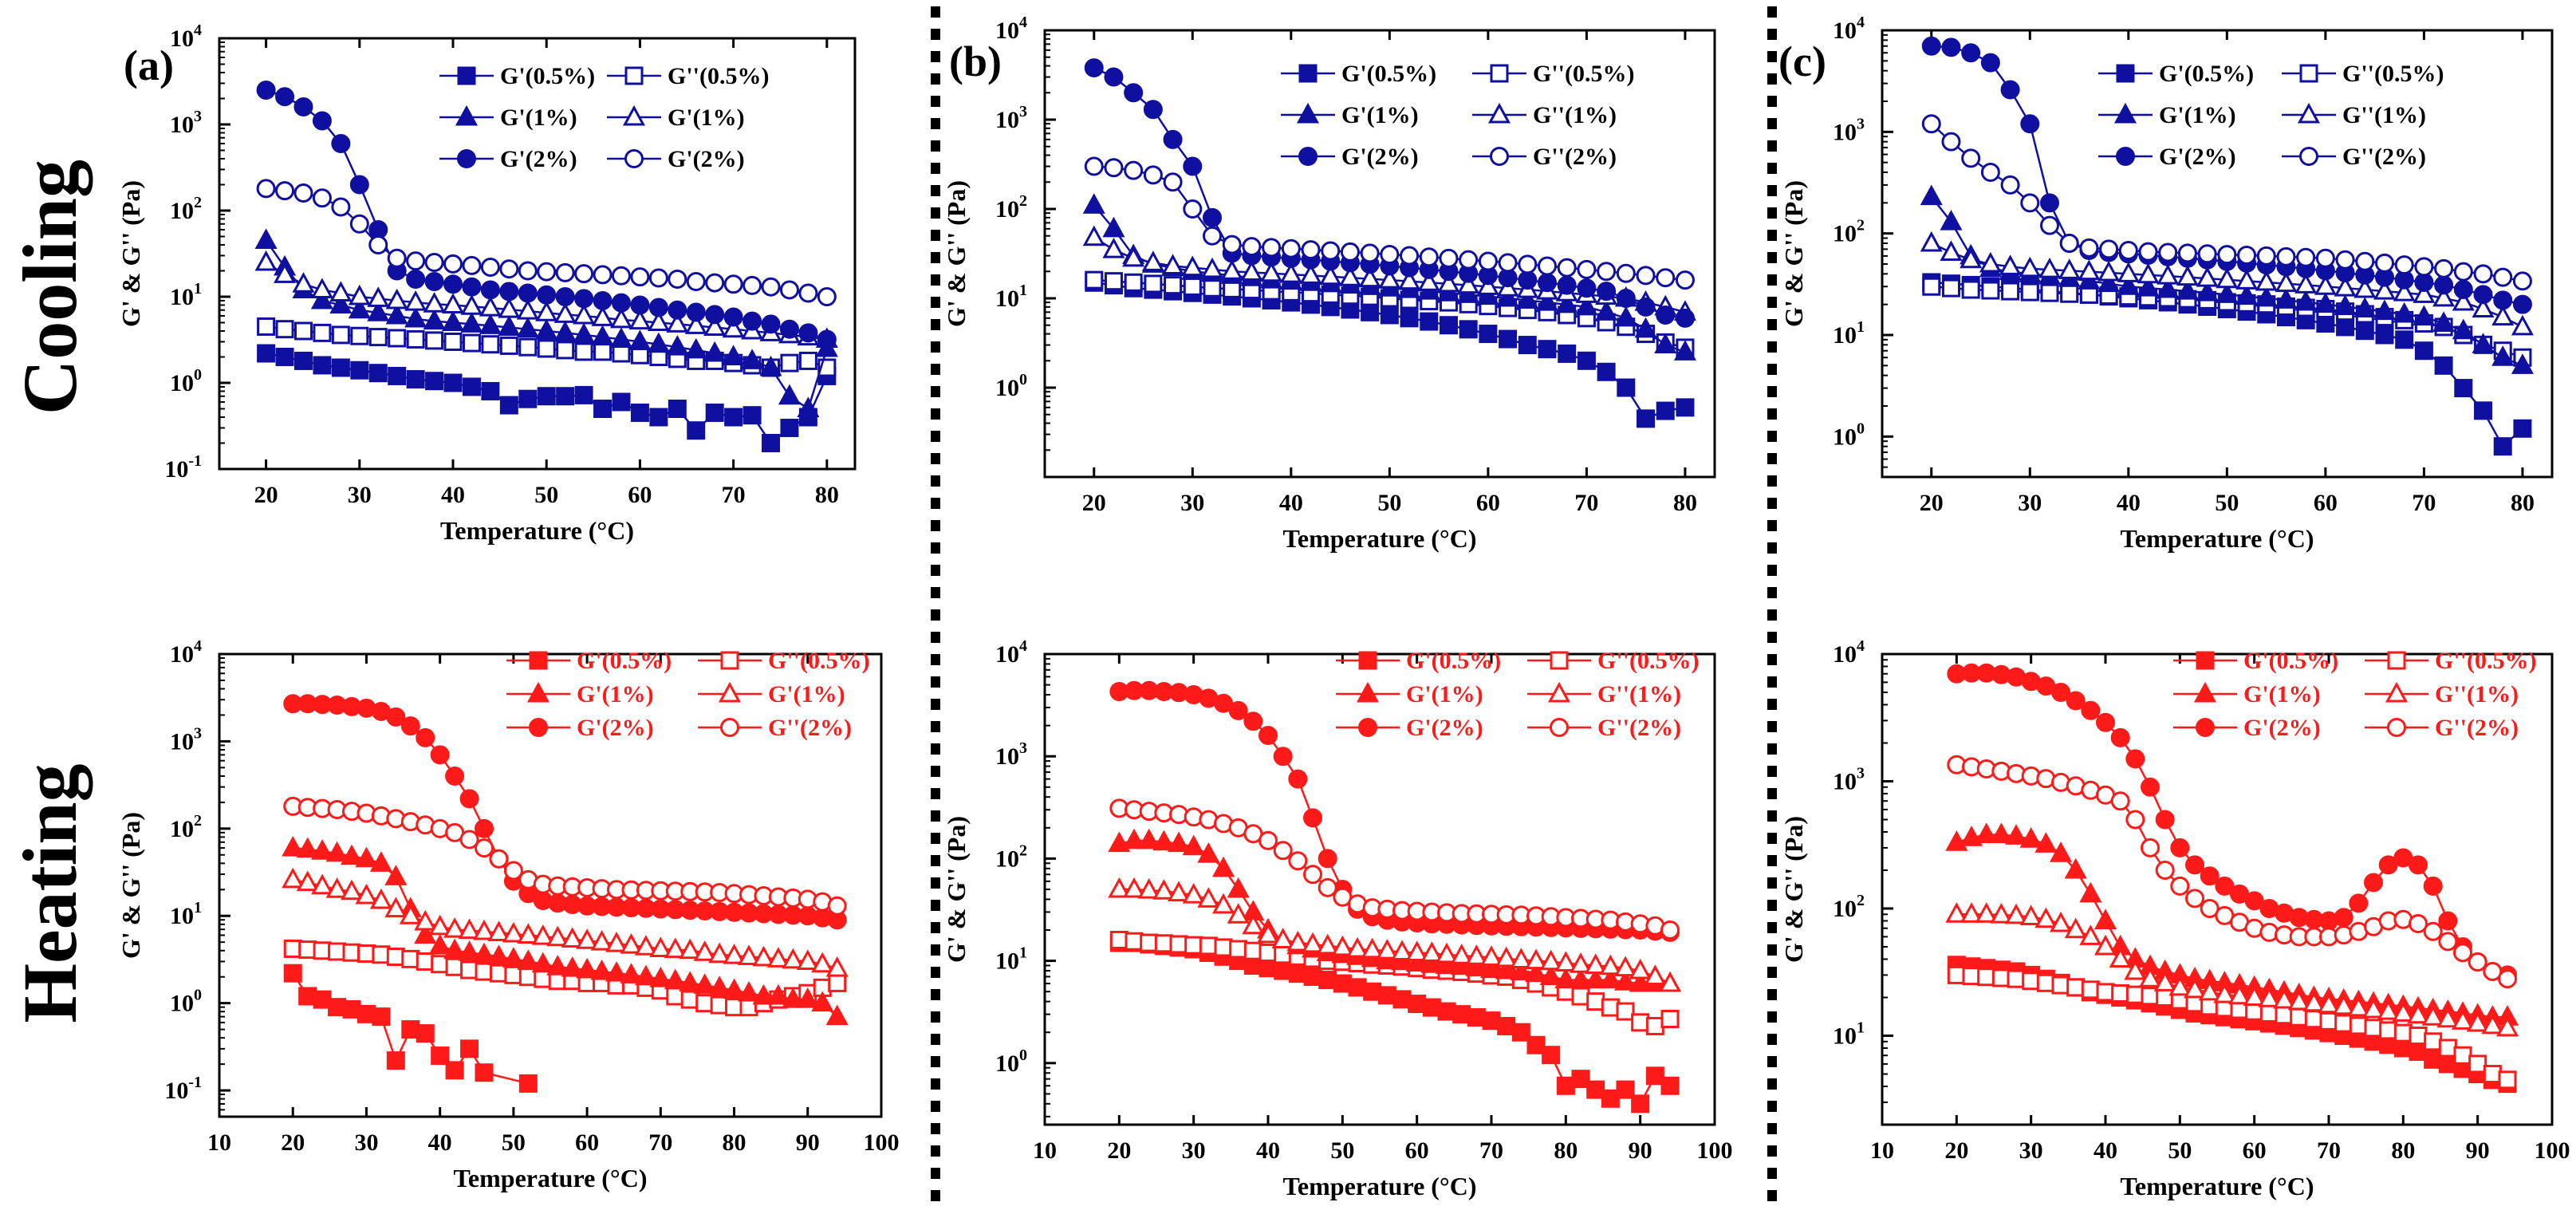 The height and width of the screenshot is (1214, 2576). I want to click on legend-label: G''(0.5%), so click(1648, 661).